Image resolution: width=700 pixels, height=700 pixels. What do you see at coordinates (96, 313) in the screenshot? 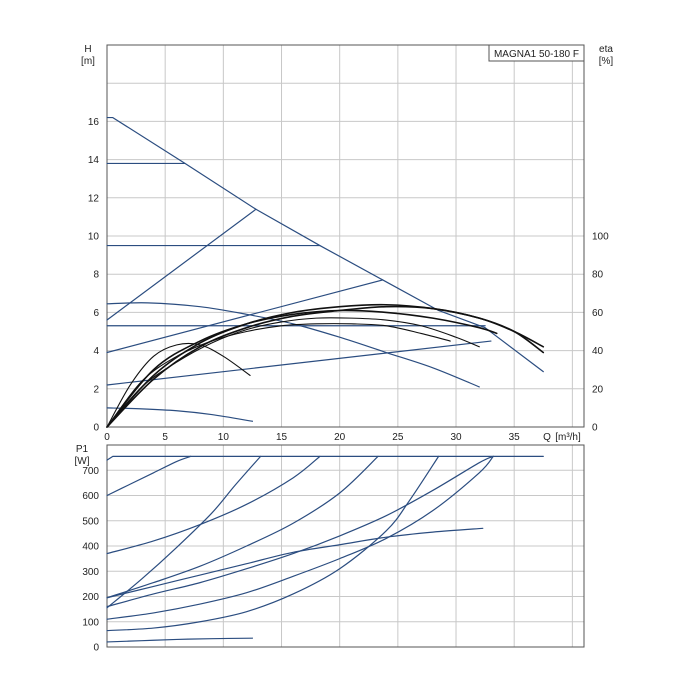
I see `y-tick-label: 6` at bounding box center [96, 313].